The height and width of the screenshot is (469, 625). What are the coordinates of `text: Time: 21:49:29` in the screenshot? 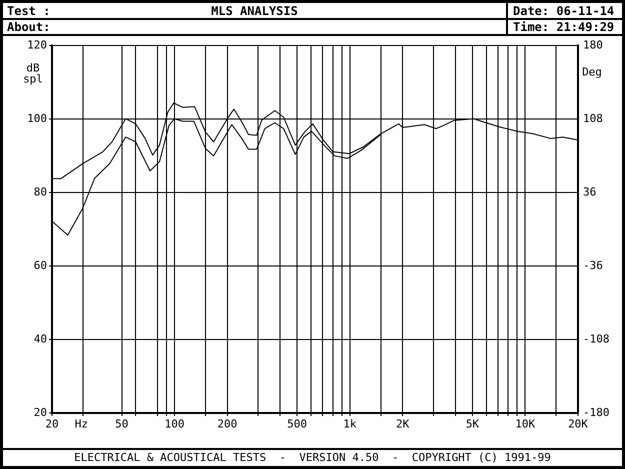 It's located at (563, 27).